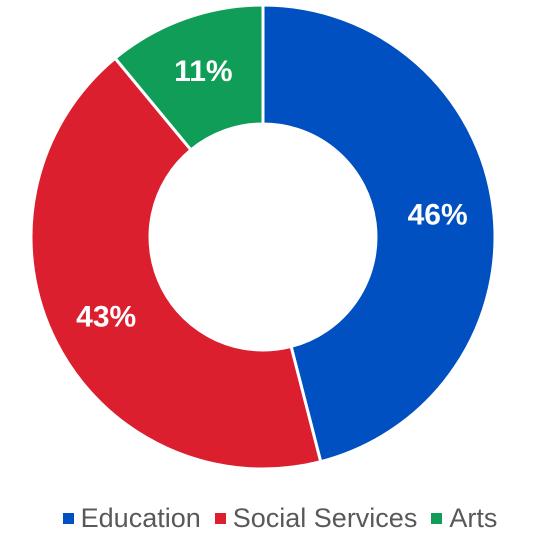  What do you see at coordinates (220, 518) in the screenshot?
I see `legend-swatch-social-services` at bounding box center [220, 518].